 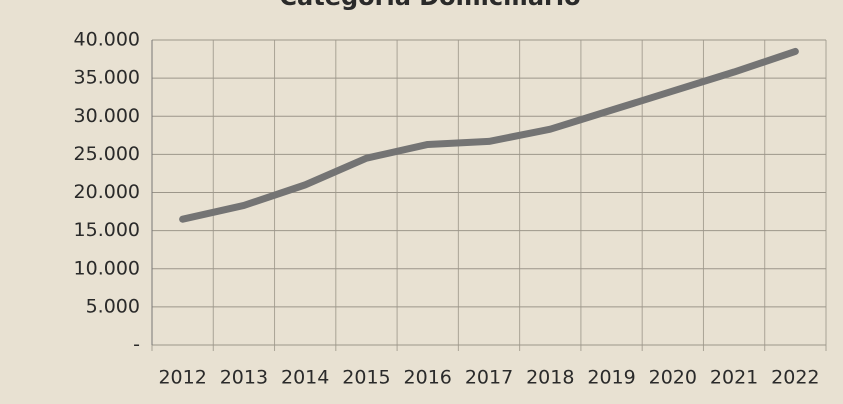 What do you see at coordinates (734, 378) in the screenshot?
I see `x-tick-label: 2021` at bounding box center [734, 378].